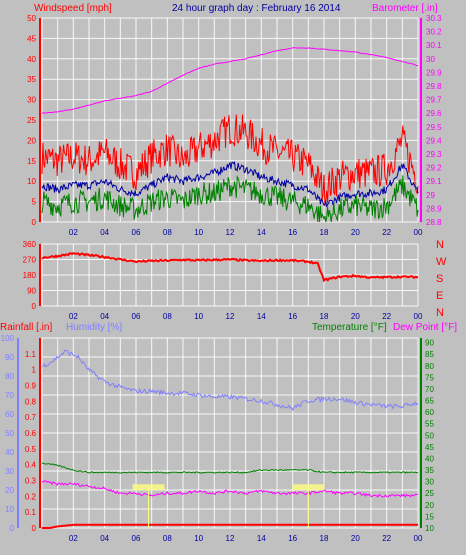  Describe the element at coordinates (8, 338) in the screenshot. I see `humidity-axis-tick: 100` at that location.